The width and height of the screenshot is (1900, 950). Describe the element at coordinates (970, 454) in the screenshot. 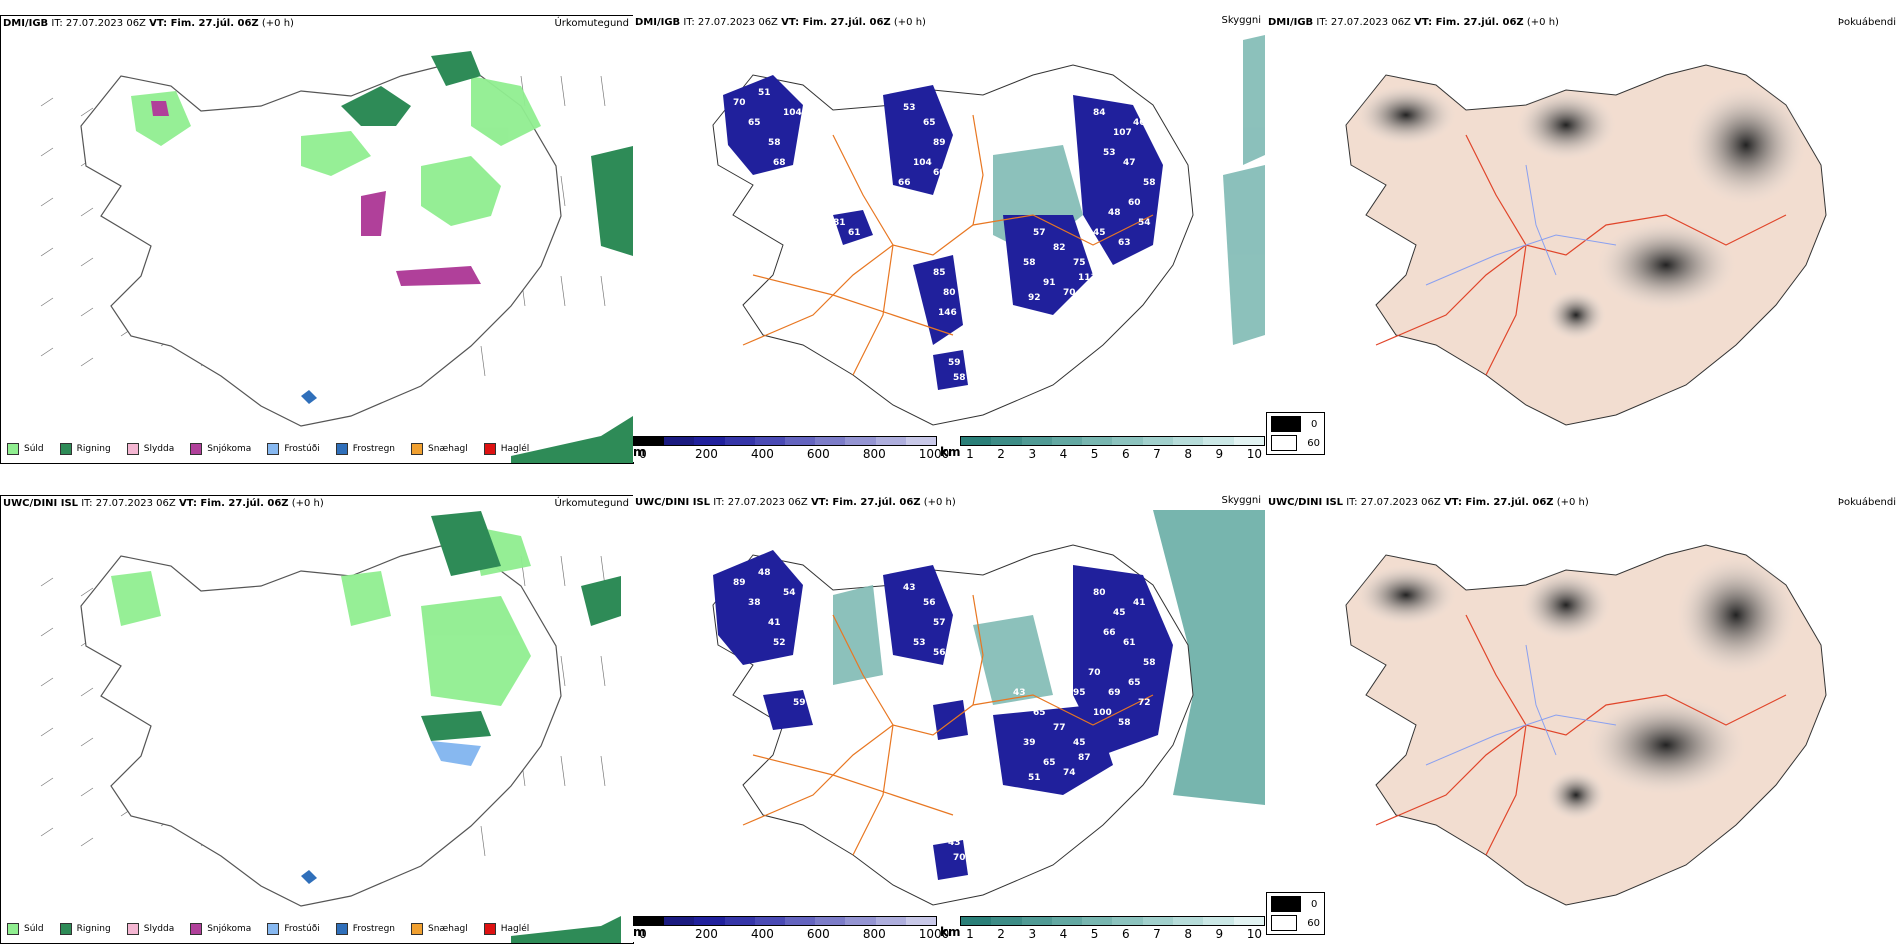

I see `colorbar-tick-label: 1` at that location.